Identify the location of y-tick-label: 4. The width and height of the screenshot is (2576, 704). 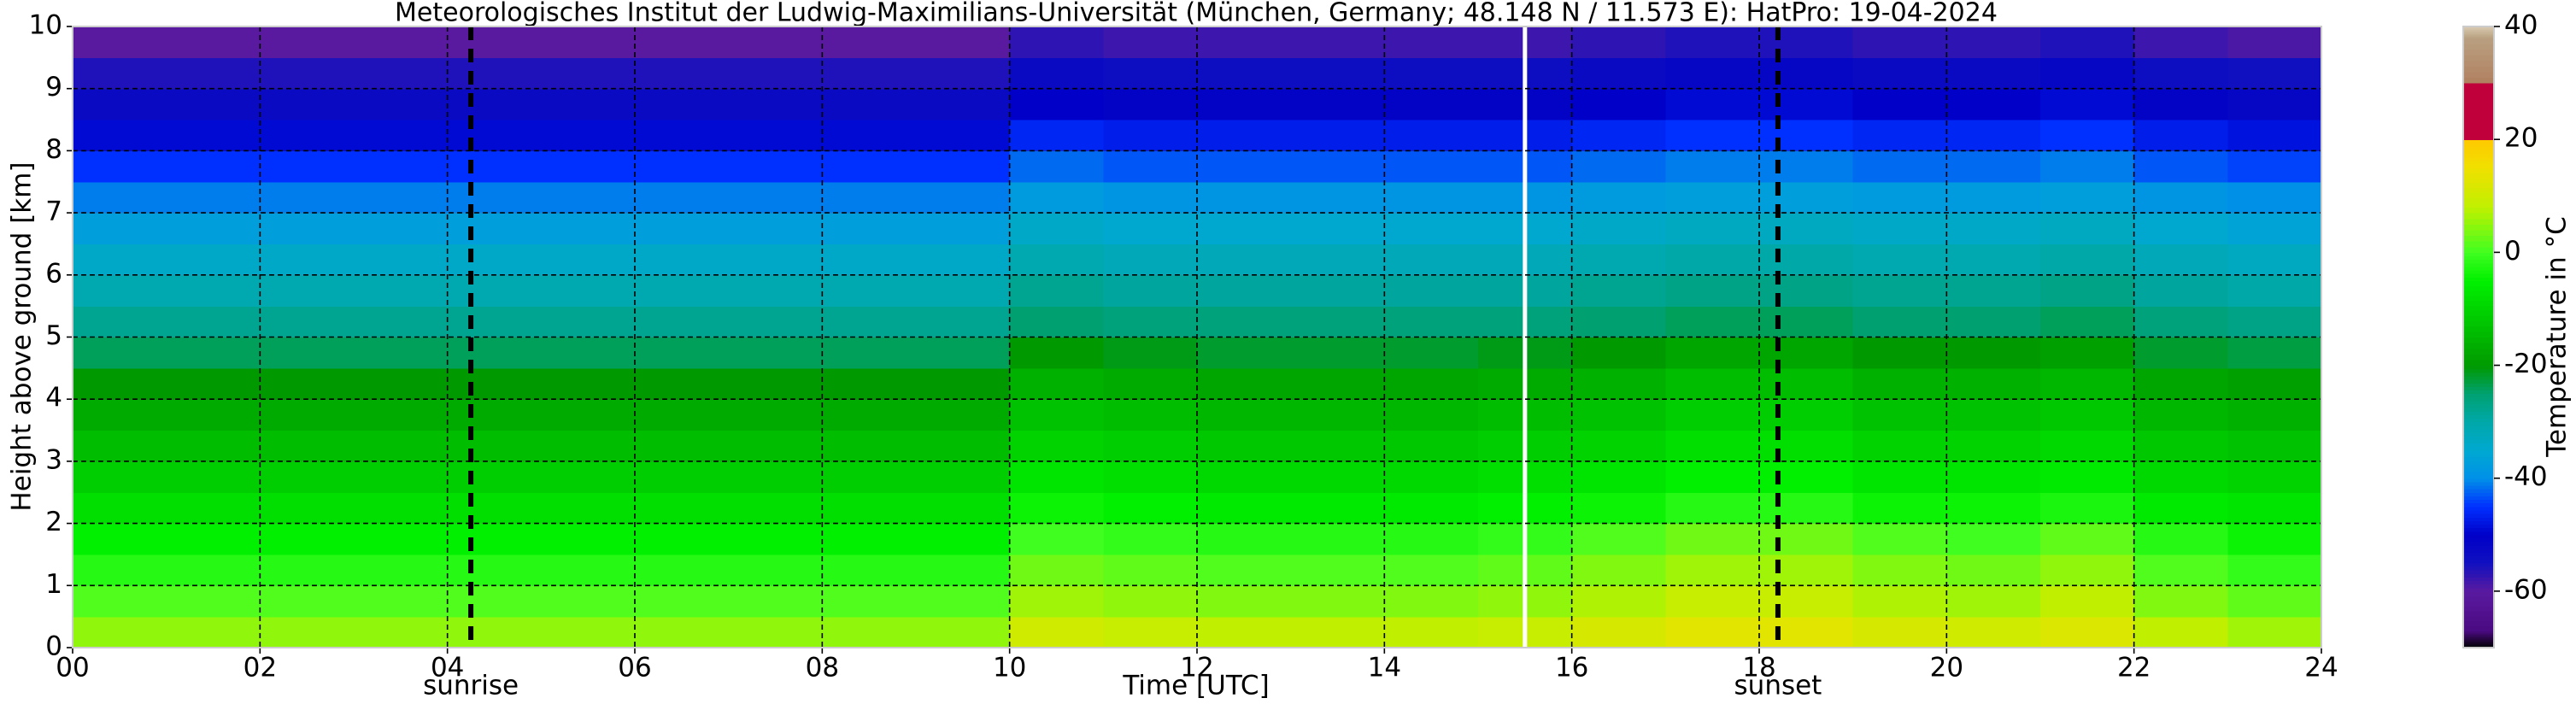
(53, 398).